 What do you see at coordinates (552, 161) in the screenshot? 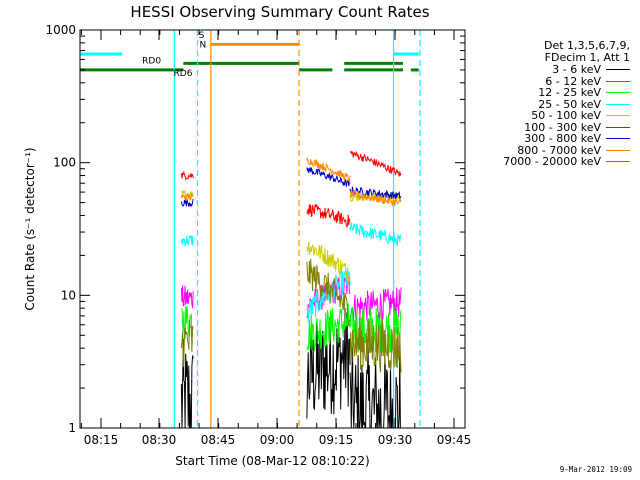
I see `legend-label-8: 7000 - 20000 keV` at bounding box center [552, 161].